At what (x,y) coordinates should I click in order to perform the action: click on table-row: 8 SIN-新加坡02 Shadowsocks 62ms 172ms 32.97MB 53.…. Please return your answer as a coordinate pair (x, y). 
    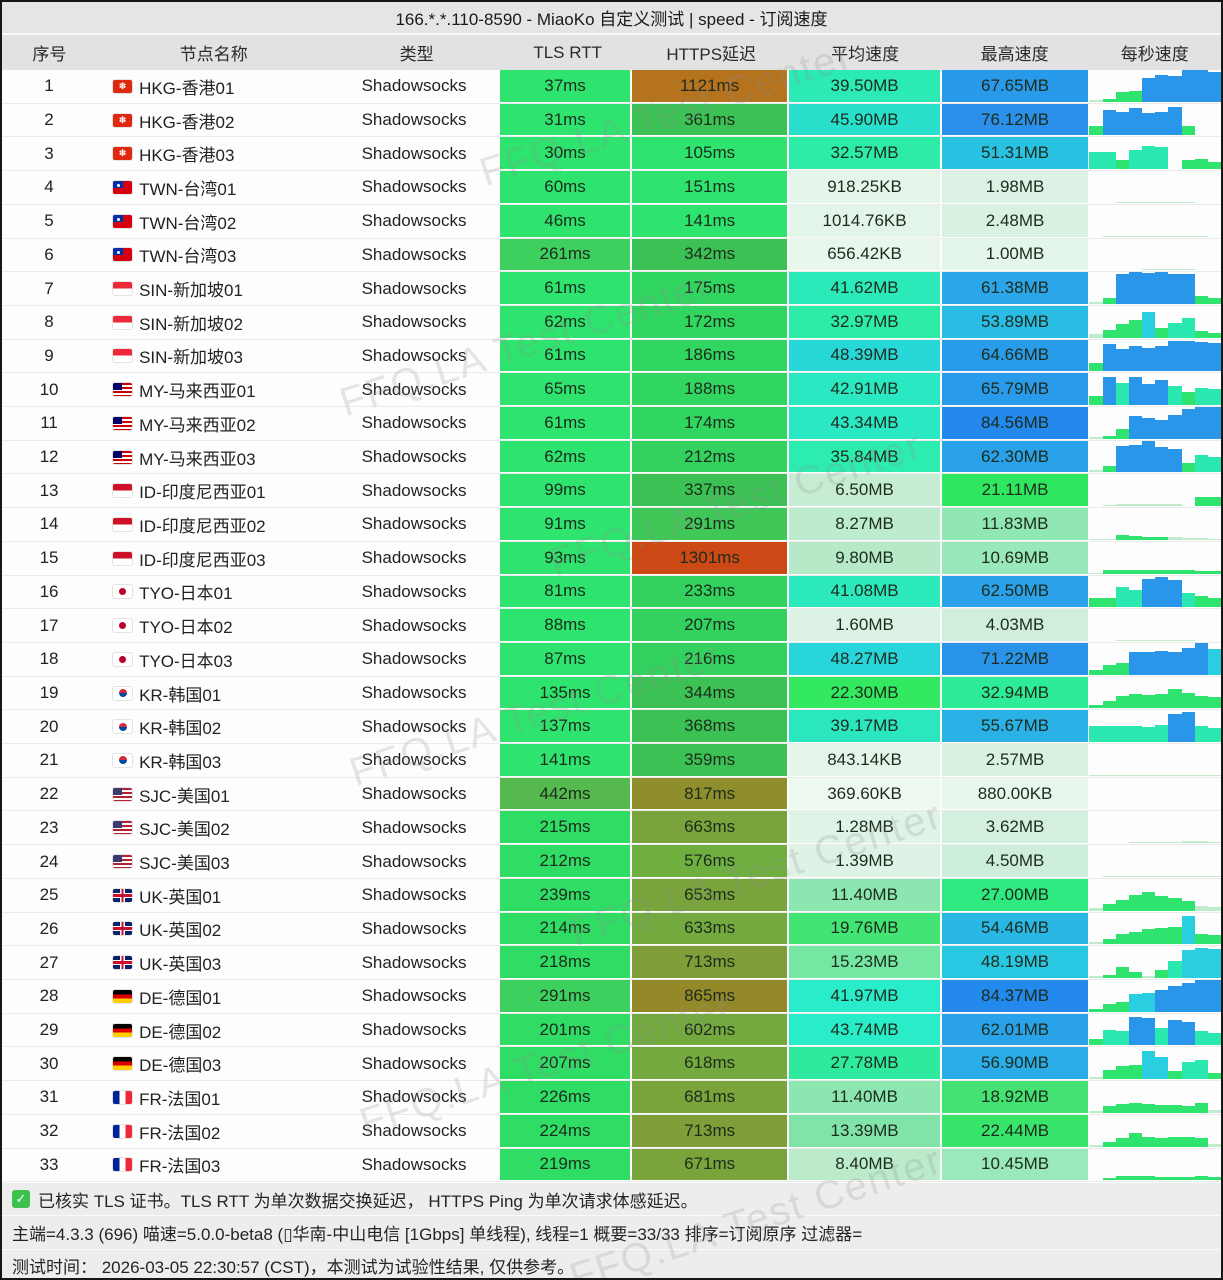
    Looking at the image, I should click on (611, 322).